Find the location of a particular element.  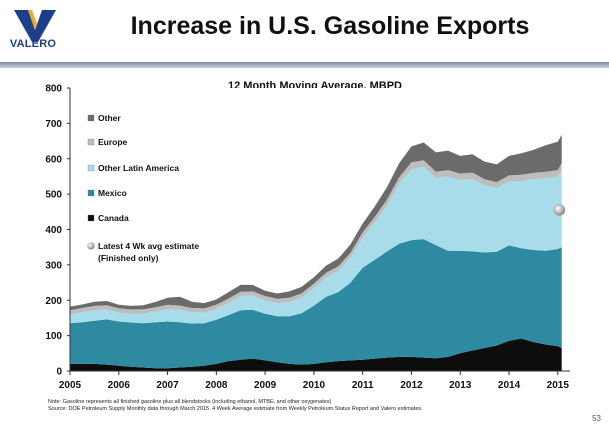

y-tick-label: 300 is located at coordinates (53, 265).